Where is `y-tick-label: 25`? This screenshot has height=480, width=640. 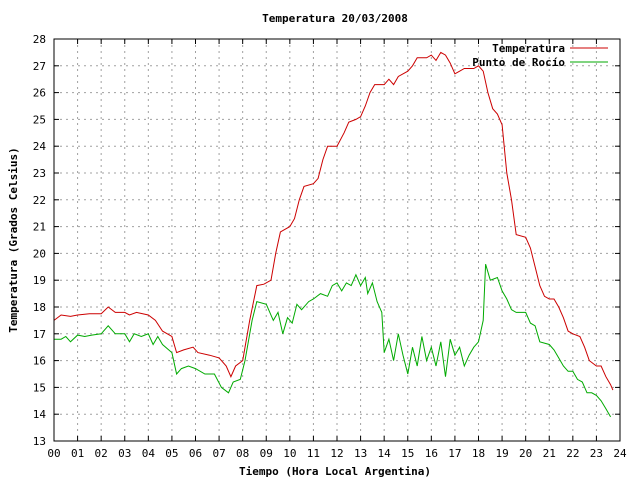 y-tick-label: 25 is located at coordinates (39, 119).